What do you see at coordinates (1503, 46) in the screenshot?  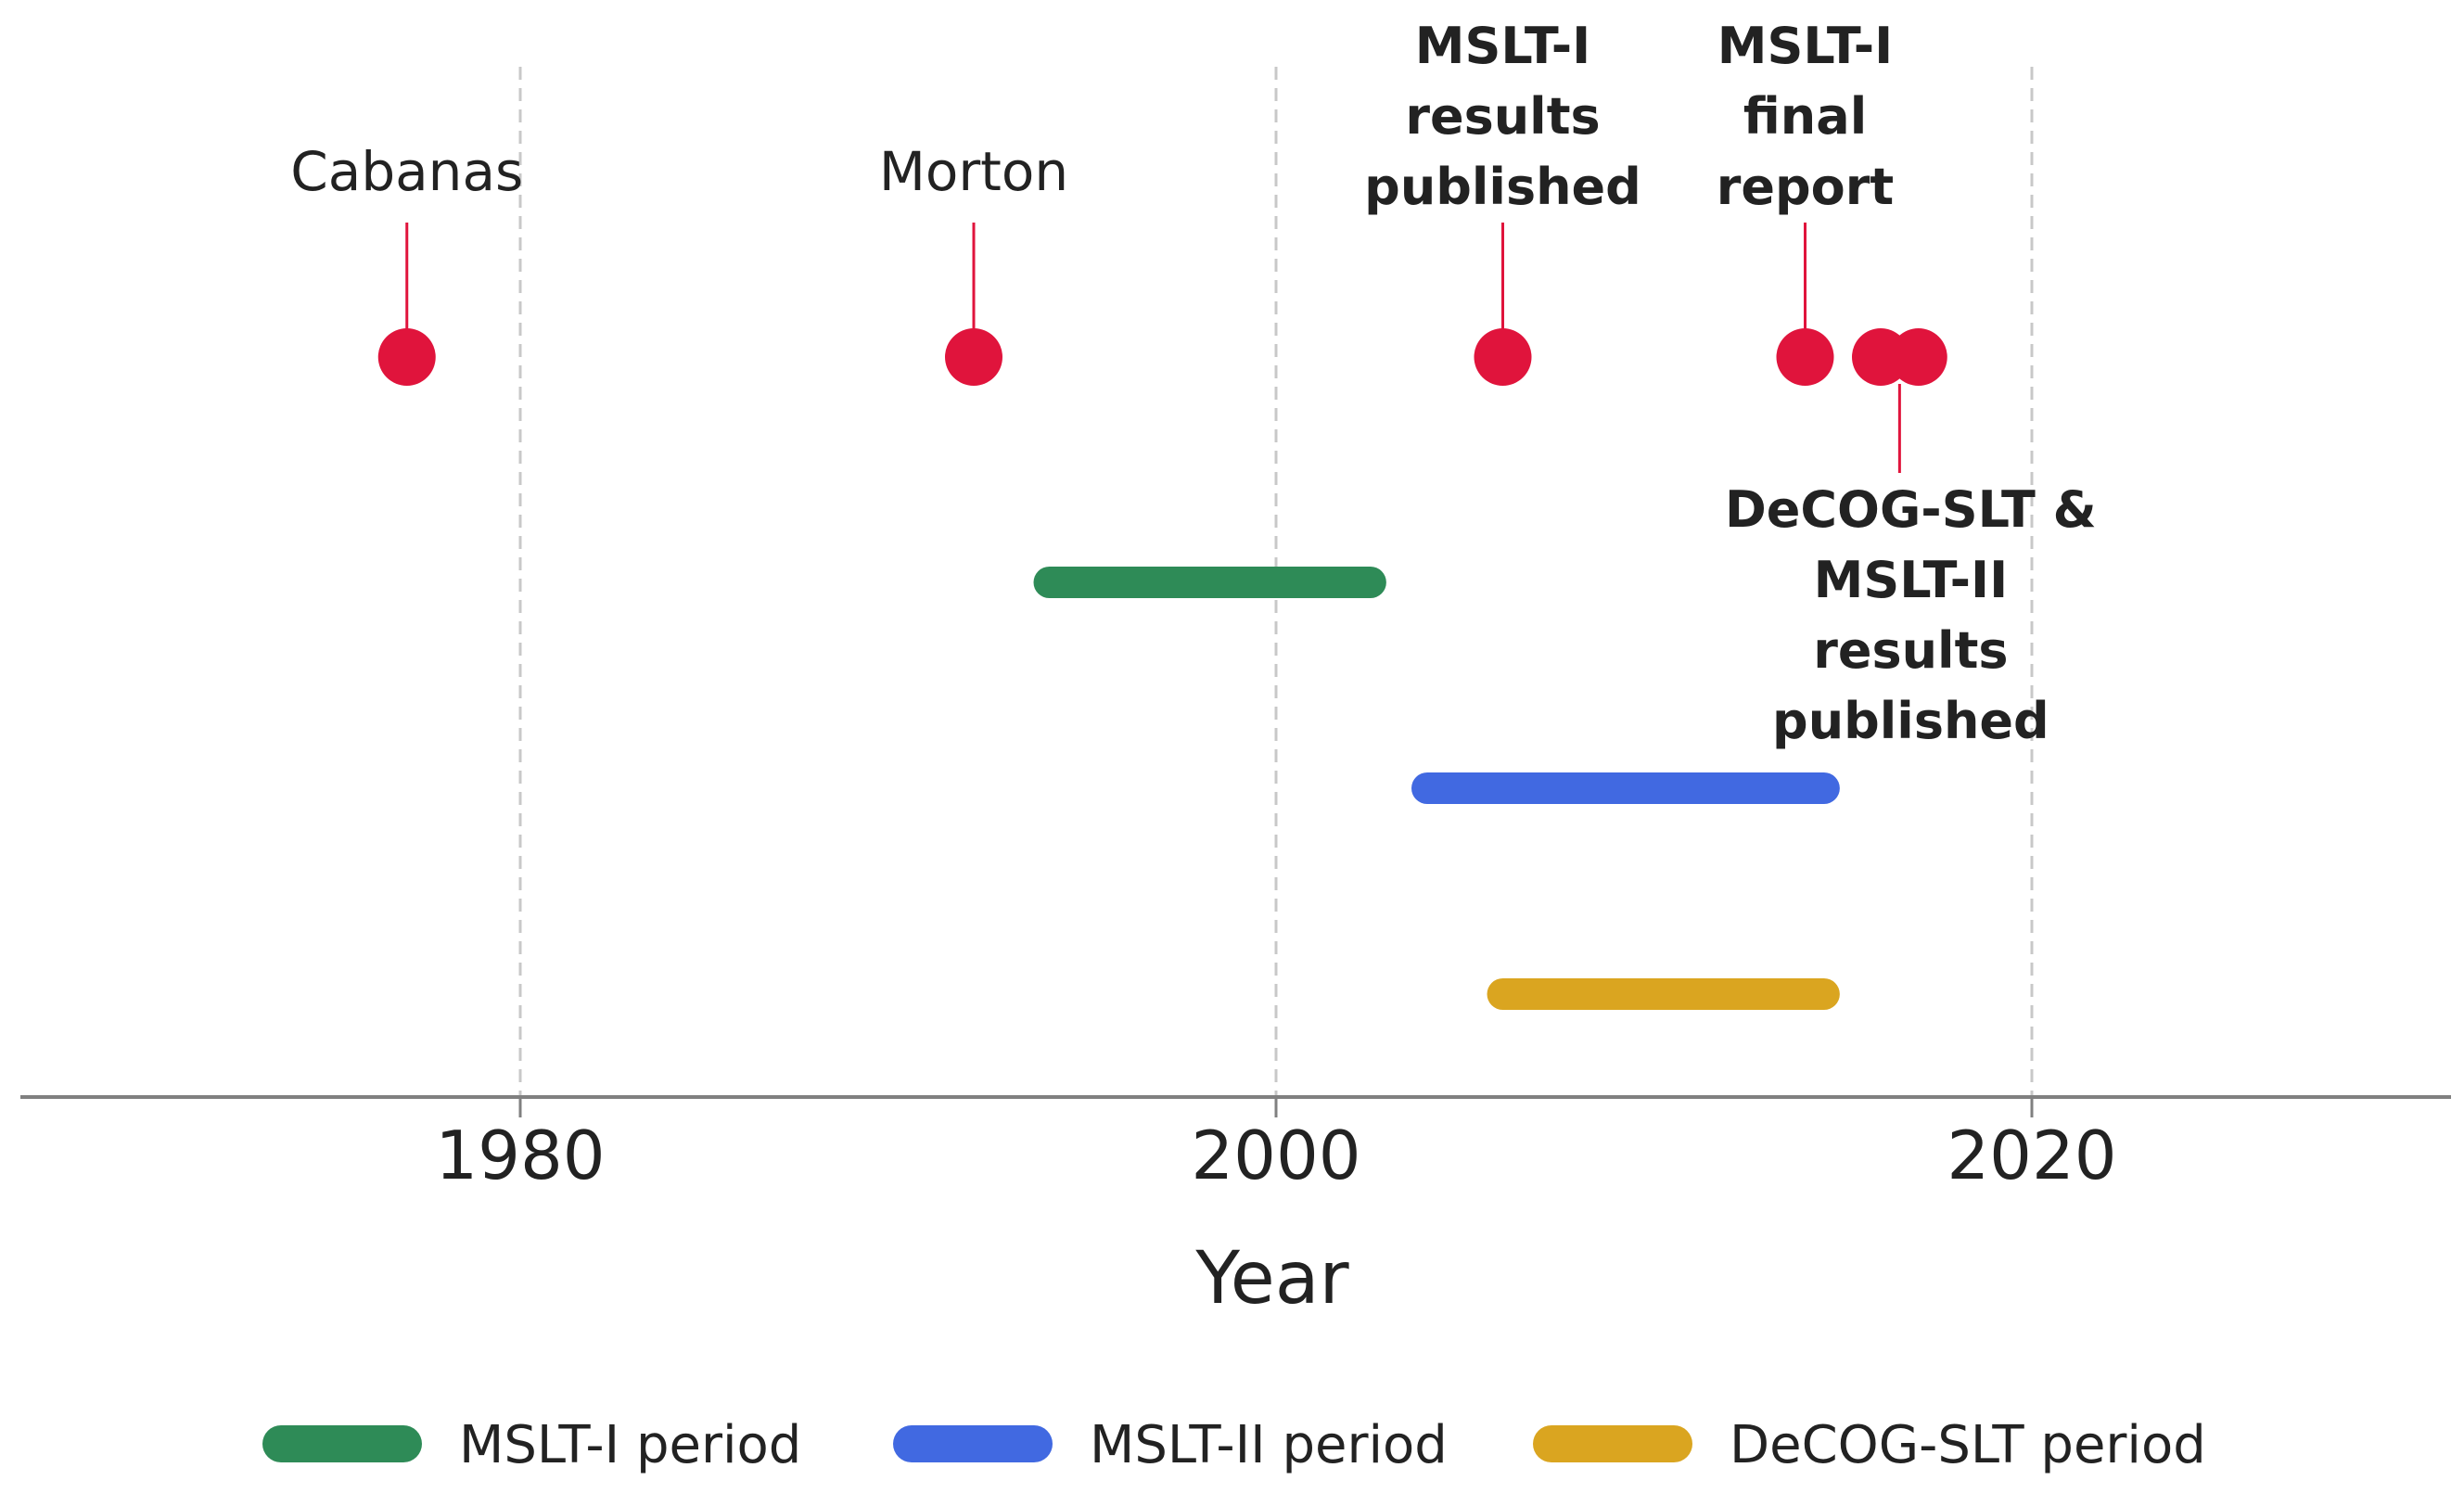 I see `event-label-3: MSLT-I` at bounding box center [1503, 46].